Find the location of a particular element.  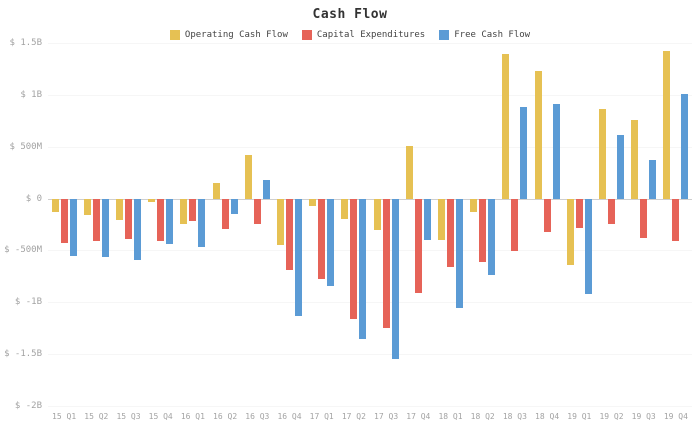

bar-operating-cash-flow-17-q1 is located at coordinates (313, 202).